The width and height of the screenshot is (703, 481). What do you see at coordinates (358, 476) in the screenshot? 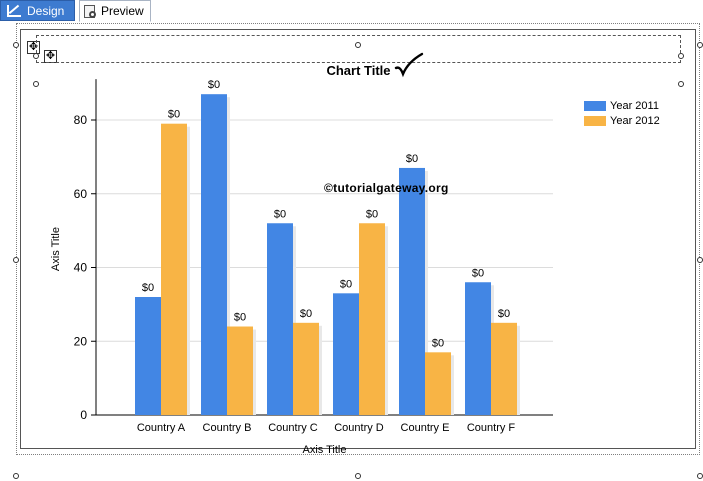
I see `resize-handle-bottom` at bounding box center [358, 476].